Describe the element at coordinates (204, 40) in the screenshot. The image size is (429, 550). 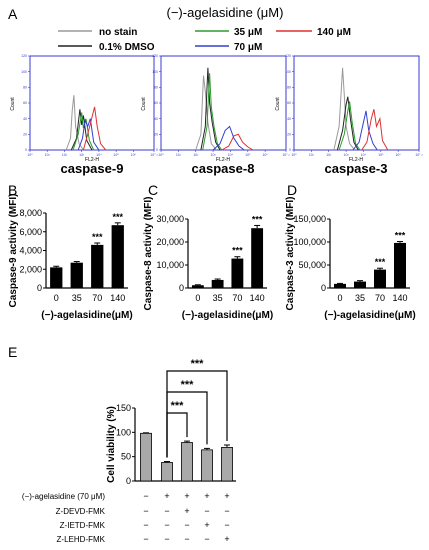
I see `legend: no stain 35 μM 140 μM 0.1% DMSO 70 μM` at that location.